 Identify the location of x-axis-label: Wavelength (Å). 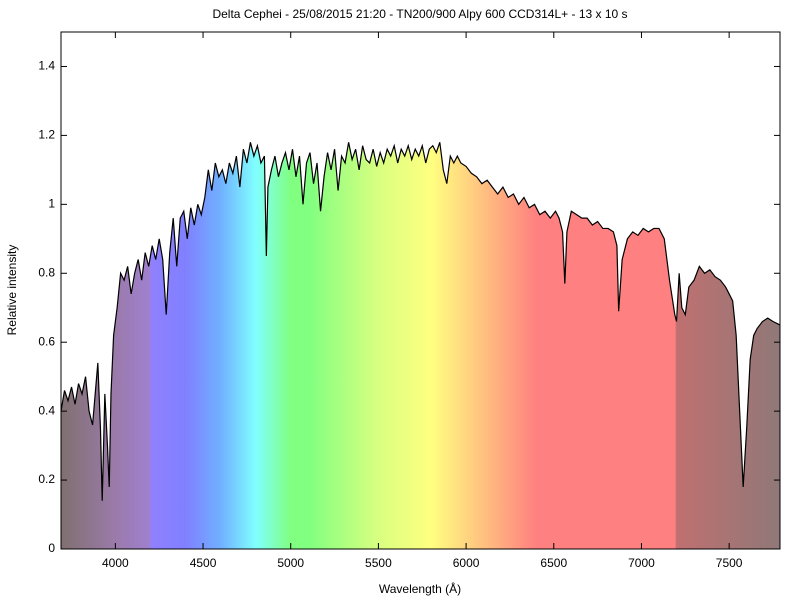
(420, 588).